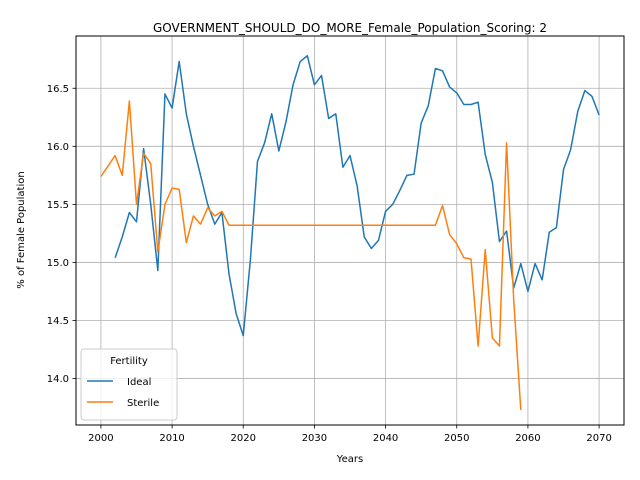 The height and width of the screenshot is (480, 640). What do you see at coordinates (527, 438) in the screenshot?
I see `x-tick-label: 2060` at bounding box center [527, 438].